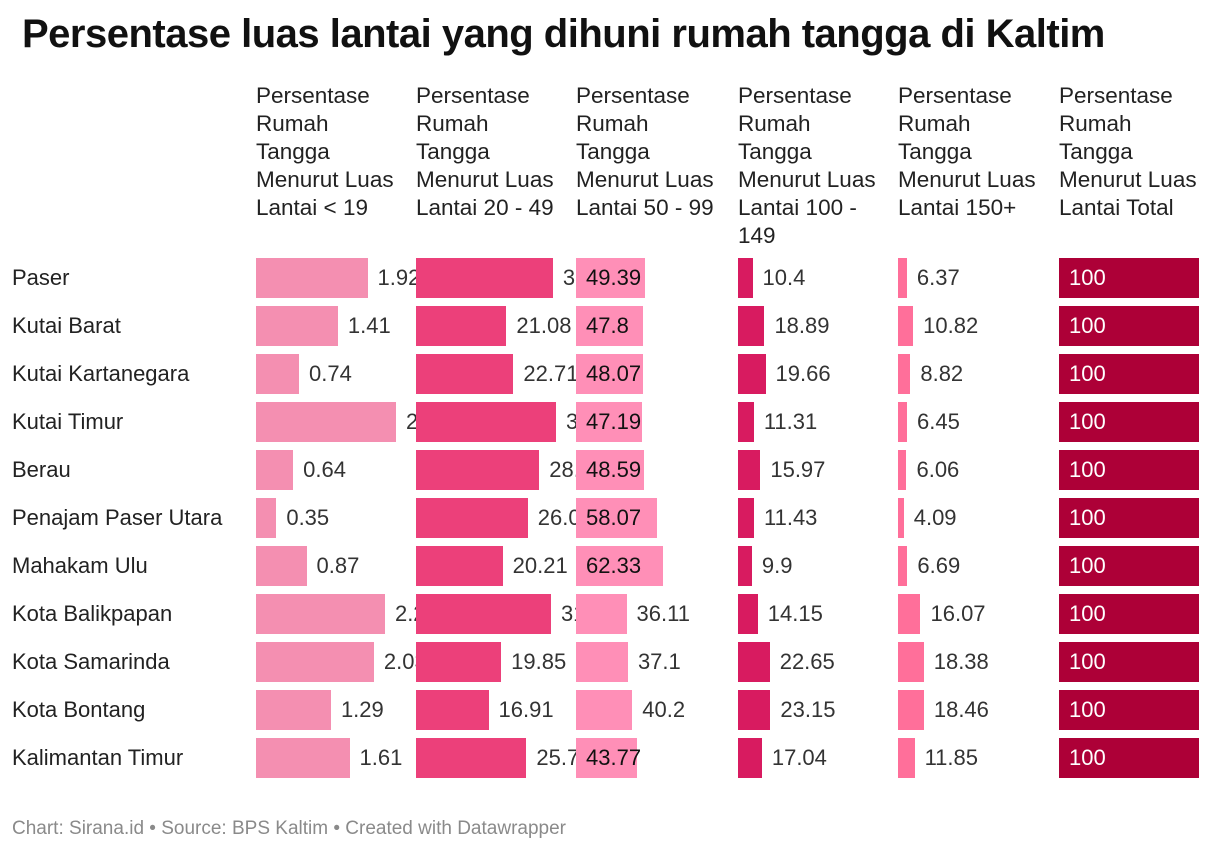 This screenshot has width=1220, height=854. I want to click on table-cell: 14.15, so click(815, 614).